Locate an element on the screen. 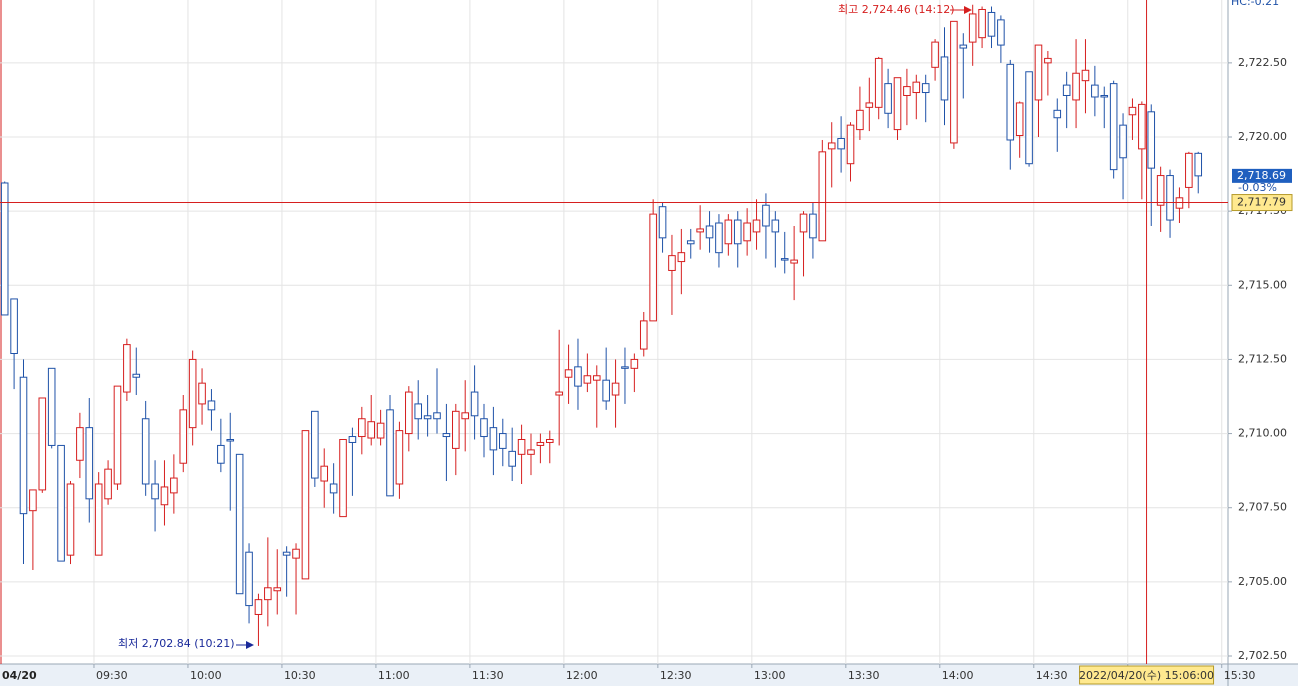 This screenshot has height=686, width=1298. y-tick-label: 2,720.00 is located at coordinates (1262, 136).